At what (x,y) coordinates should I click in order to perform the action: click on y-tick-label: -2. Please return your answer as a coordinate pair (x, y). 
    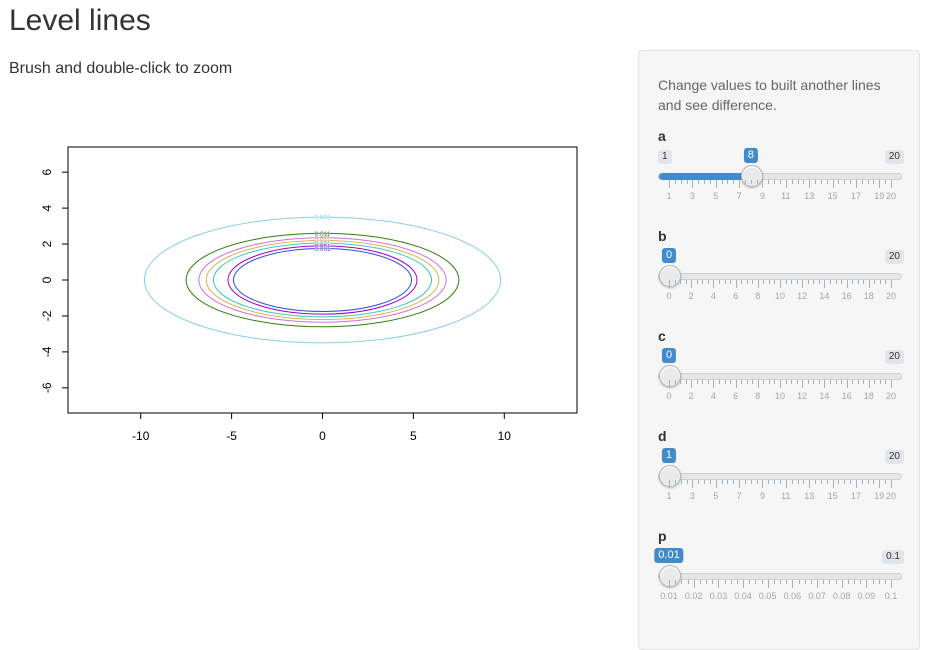
    Looking at the image, I should click on (47, 315).